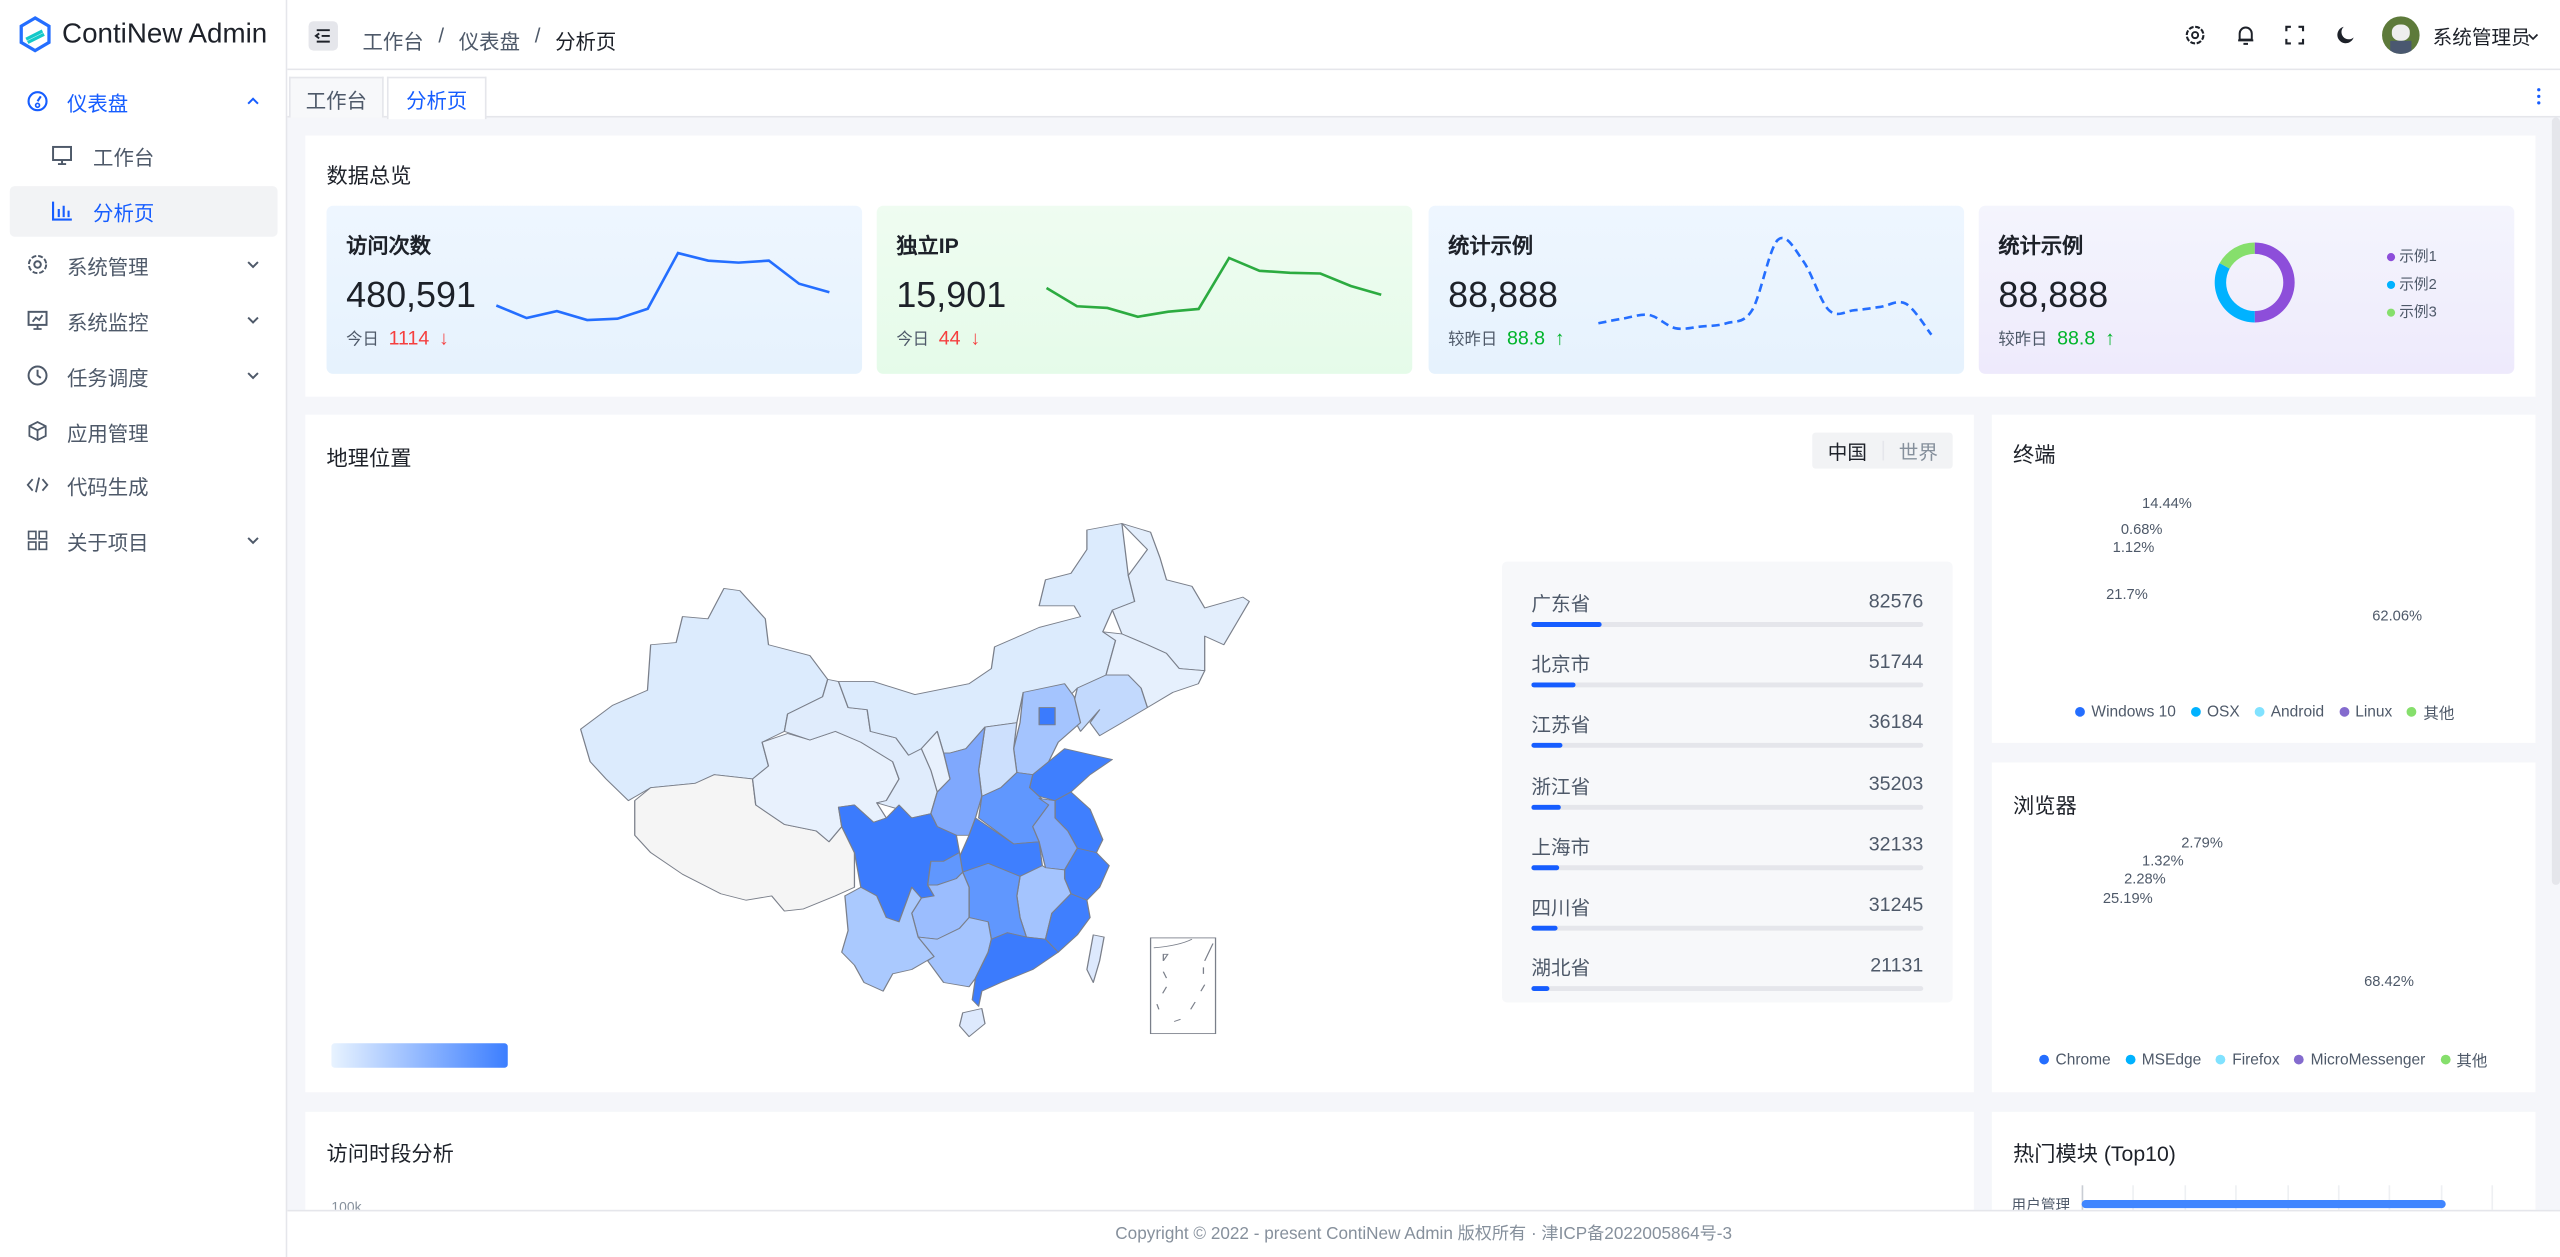  I want to click on terminal-card: 终端, so click(2263, 578).